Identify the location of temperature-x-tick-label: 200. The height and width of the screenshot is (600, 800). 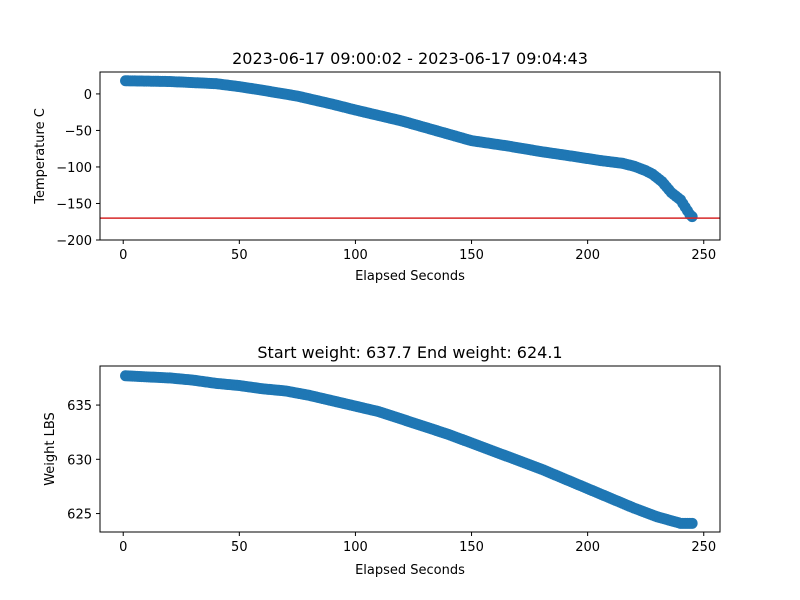
(587, 255).